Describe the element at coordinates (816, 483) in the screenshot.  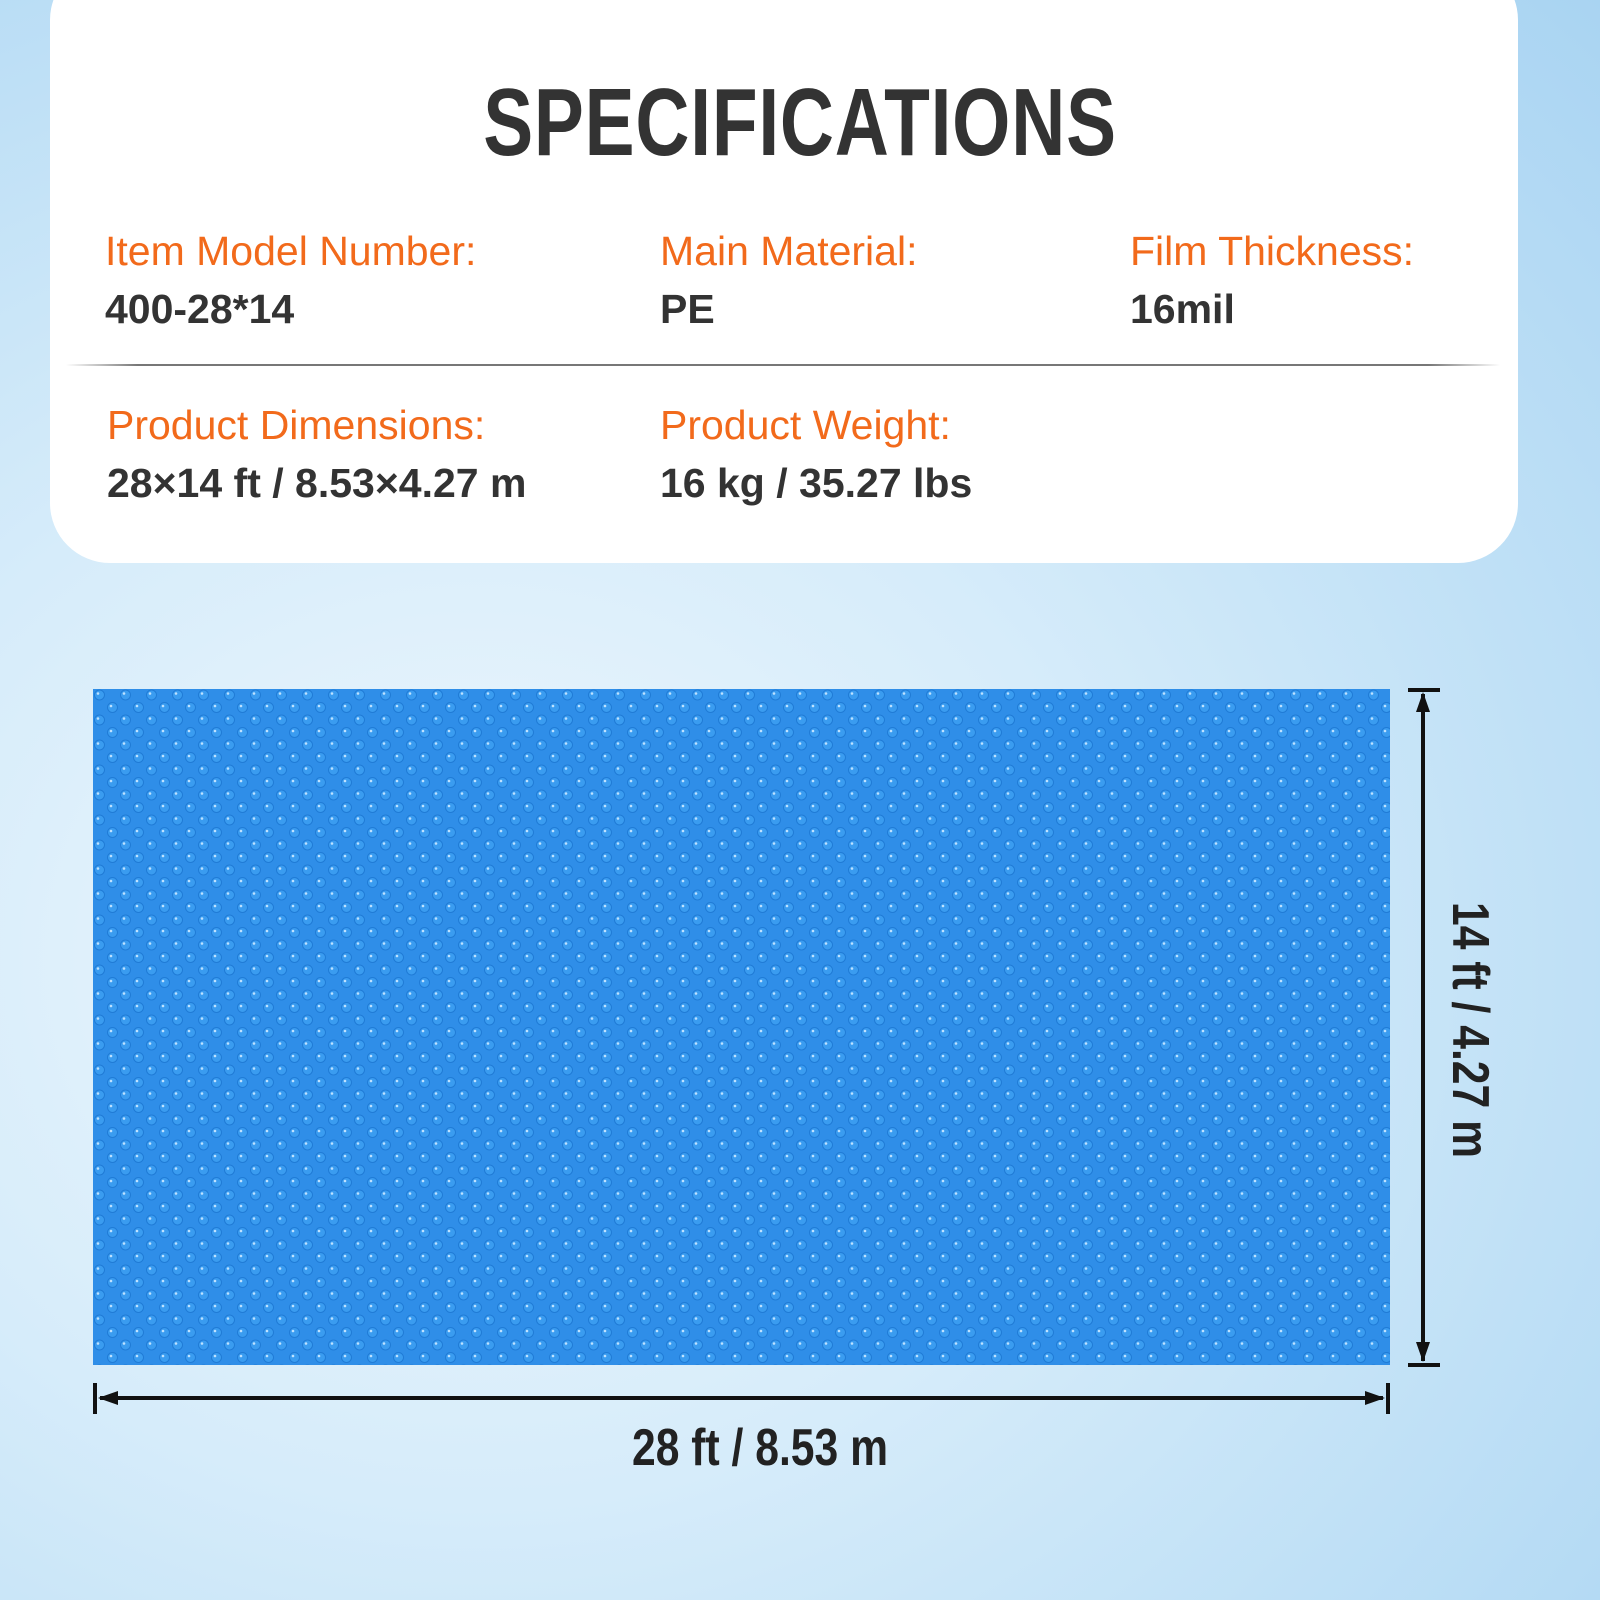
I see `weight-value: 16 kg / 35.27 lbs` at that location.